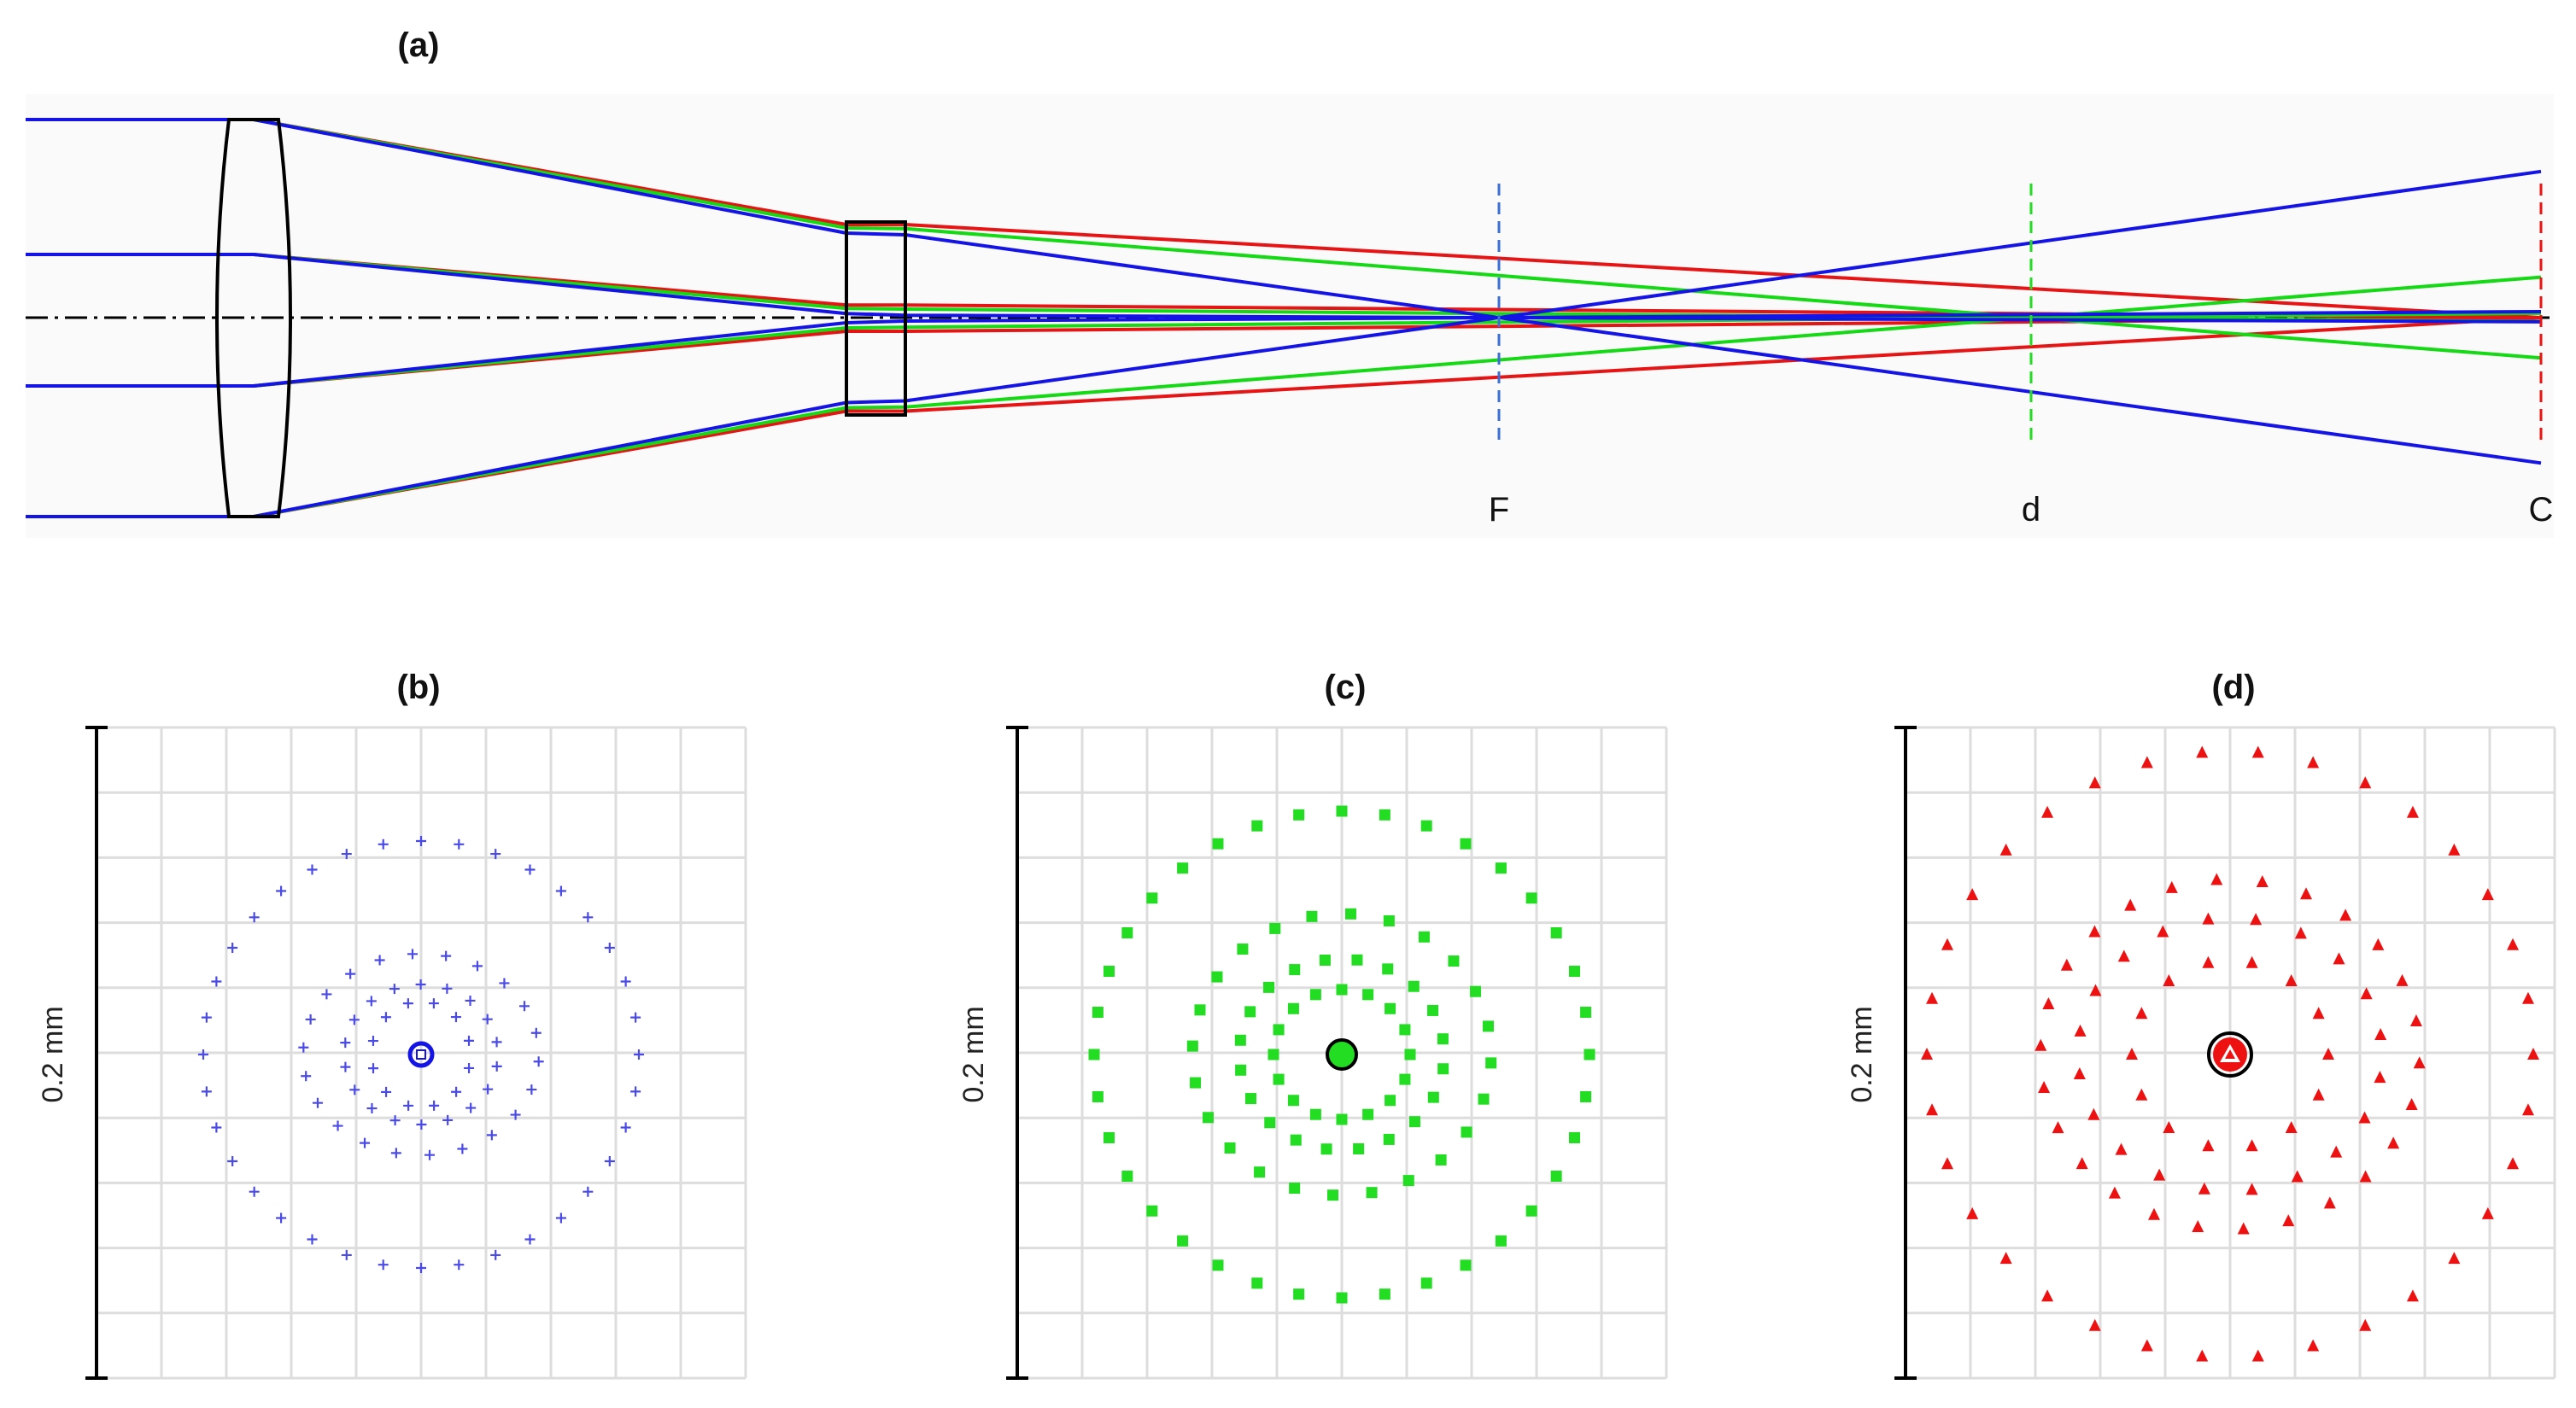  What do you see at coordinates (973, 1054) in the screenshot?
I see `panel-c-scale-label: 0.2 mm` at bounding box center [973, 1054].